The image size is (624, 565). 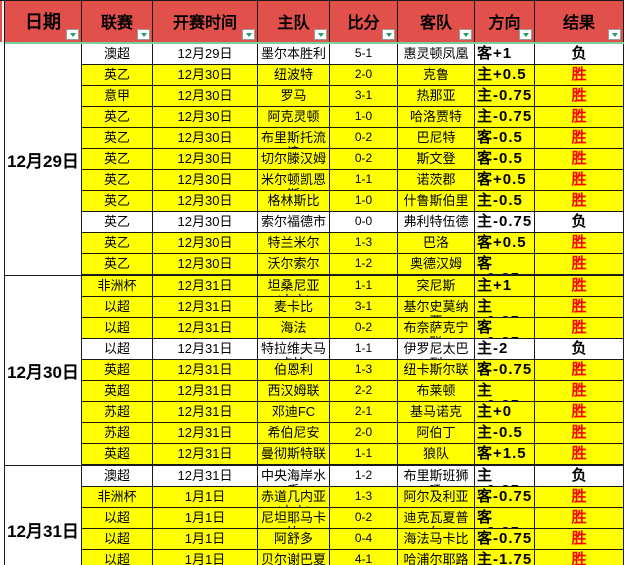 What do you see at coordinates (294, 557) in the screenshot?
I see `cell-home-team: 贝尔谢巴夏普尔` at bounding box center [294, 557].